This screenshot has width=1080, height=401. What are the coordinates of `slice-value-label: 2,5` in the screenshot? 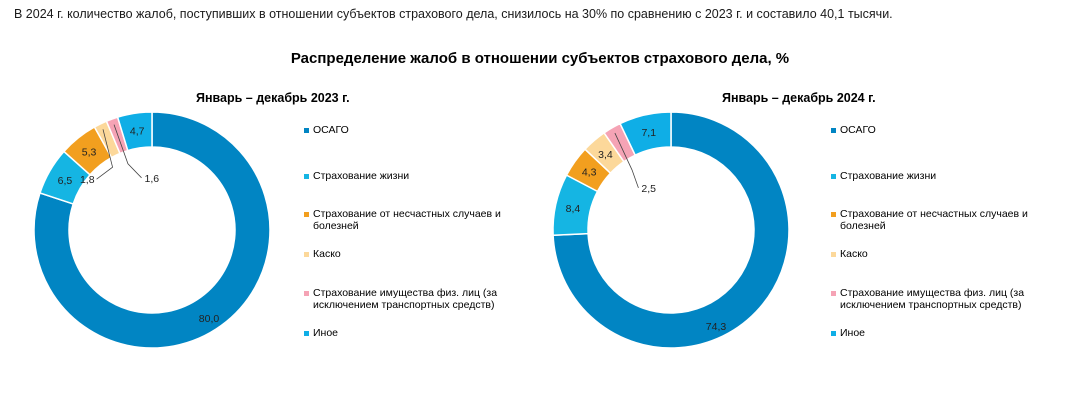 It's located at (648, 189).